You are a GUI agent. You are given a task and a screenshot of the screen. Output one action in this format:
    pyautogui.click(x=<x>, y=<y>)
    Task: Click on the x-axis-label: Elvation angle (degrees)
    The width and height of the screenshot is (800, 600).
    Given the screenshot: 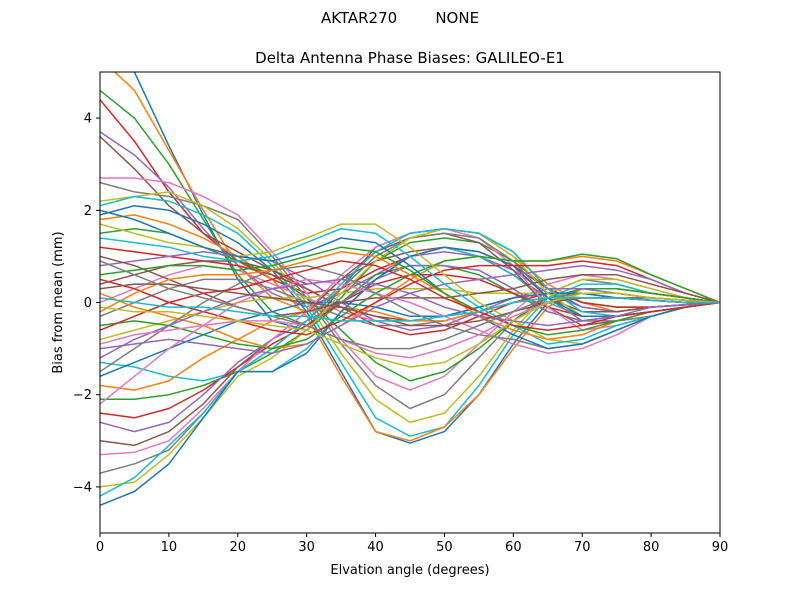 What is the action you would take?
    pyautogui.click(x=409, y=570)
    